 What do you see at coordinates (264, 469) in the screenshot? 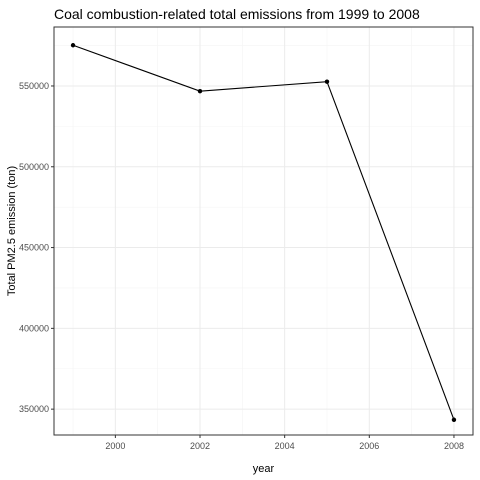
I see `x-axis-label: year` at bounding box center [264, 469].